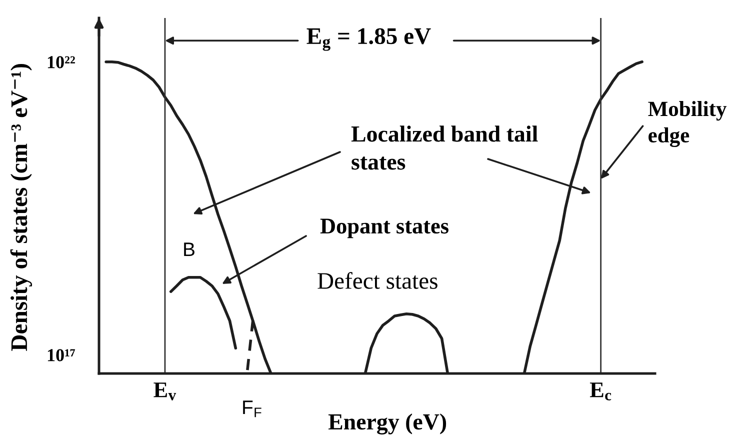 The width and height of the screenshot is (735, 439). I want to click on y-tick-label: 10²², so click(61, 62).